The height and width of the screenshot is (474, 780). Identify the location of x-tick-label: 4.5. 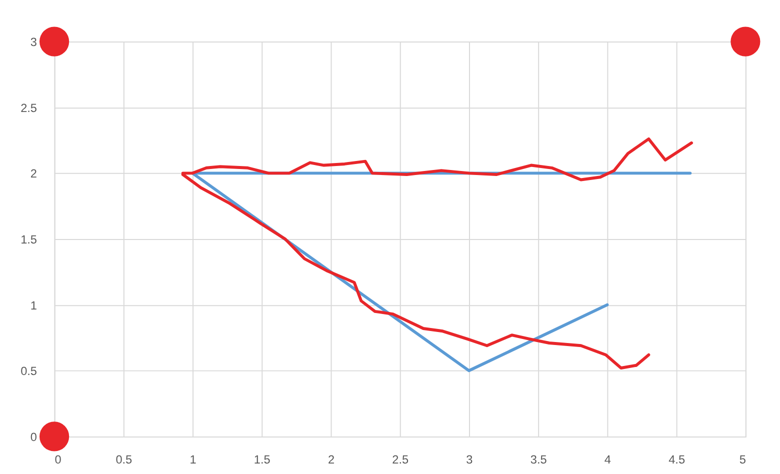
(677, 459).